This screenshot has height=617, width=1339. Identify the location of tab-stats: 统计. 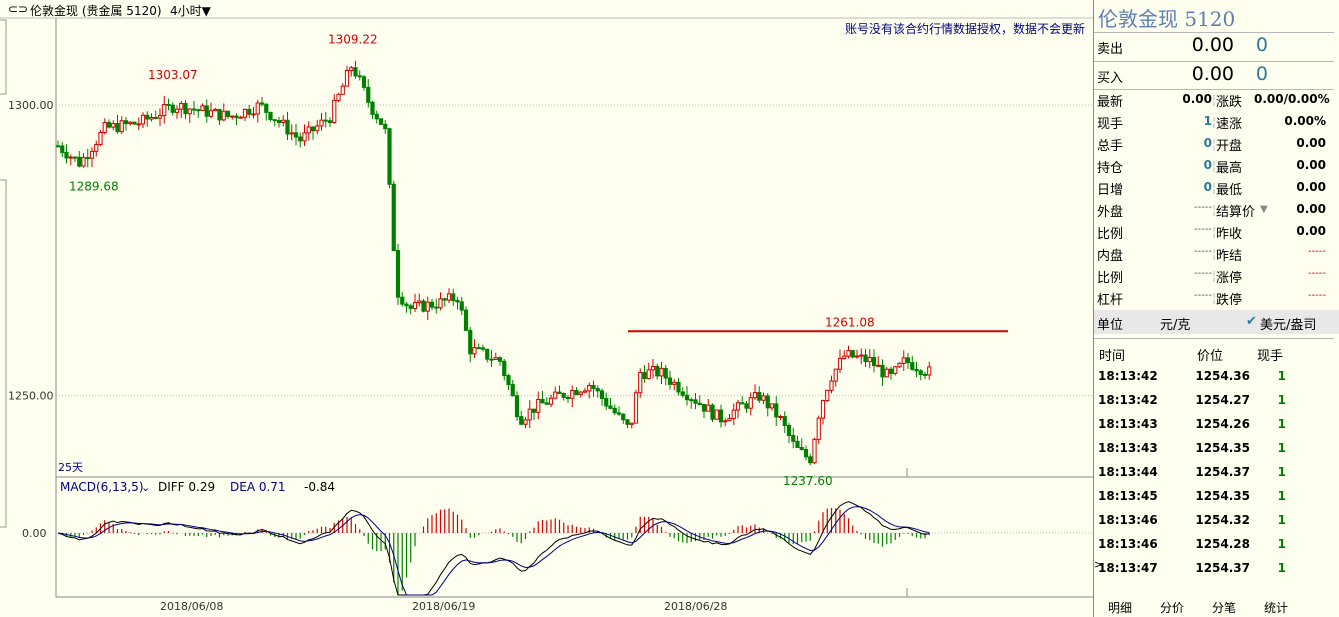
(1275, 608).